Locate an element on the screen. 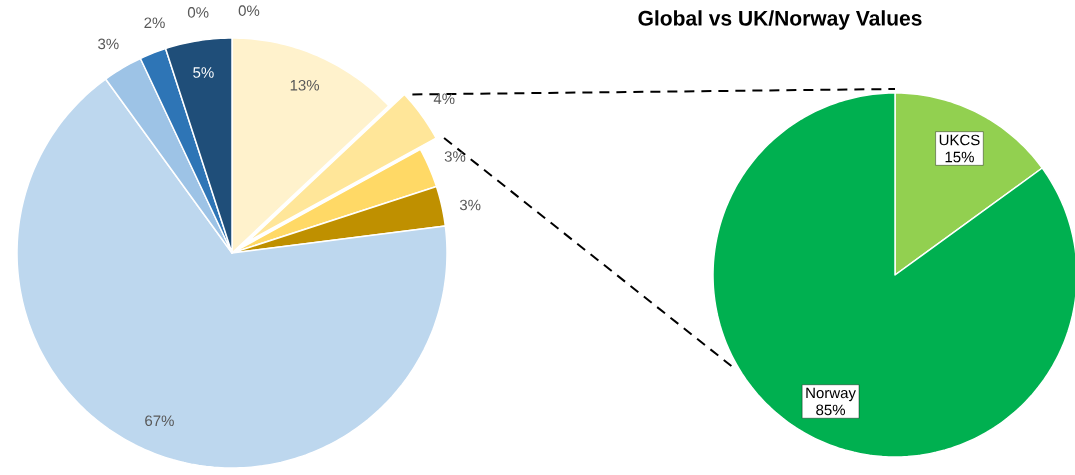 This screenshot has width=1075, height=475. slice-label: Norway is located at coordinates (831, 394).